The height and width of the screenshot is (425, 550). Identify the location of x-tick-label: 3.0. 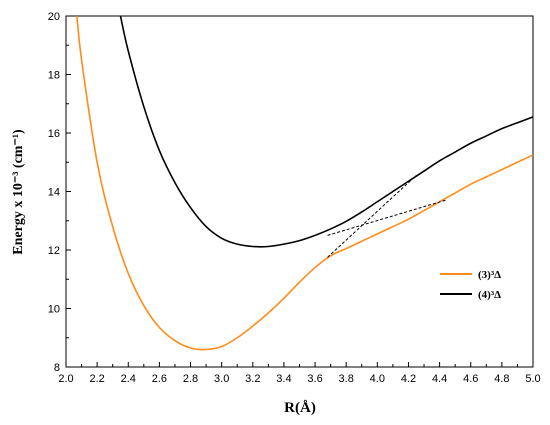
(221, 379).